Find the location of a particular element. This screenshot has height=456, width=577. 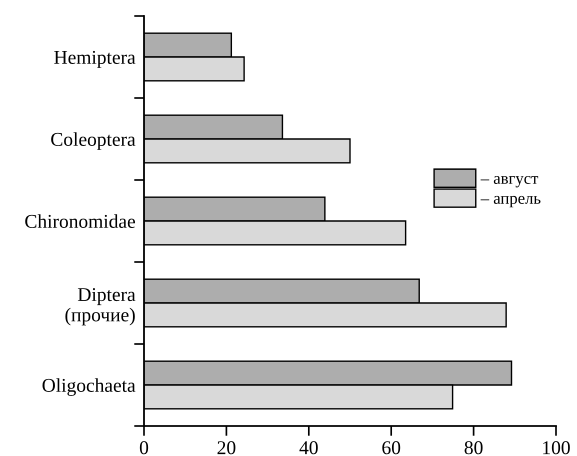

x-tick-label: 20 is located at coordinates (227, 447).